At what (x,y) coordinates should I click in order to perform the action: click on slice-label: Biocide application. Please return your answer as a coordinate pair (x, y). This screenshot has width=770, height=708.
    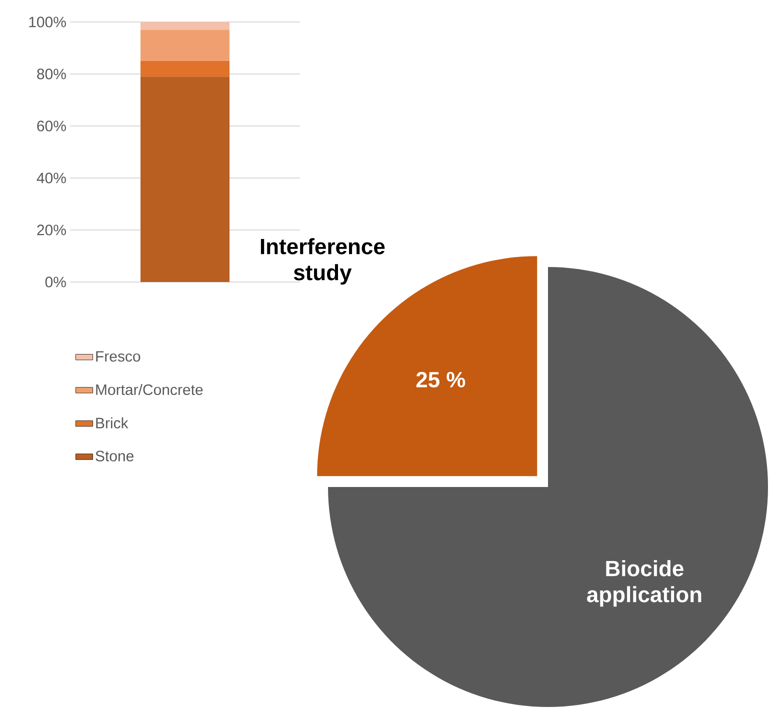
    Looking at the image, I should click on (644, 583).